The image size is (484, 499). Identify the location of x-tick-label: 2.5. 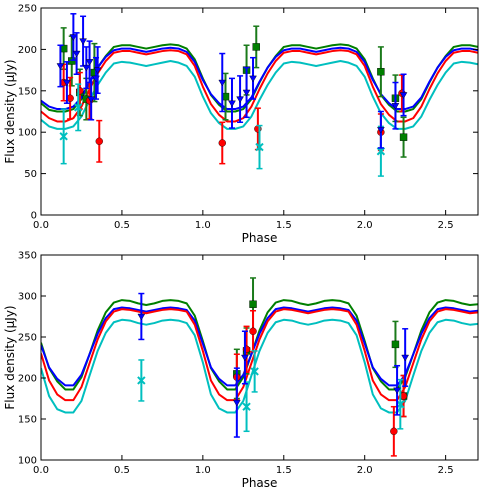
(446, 225).